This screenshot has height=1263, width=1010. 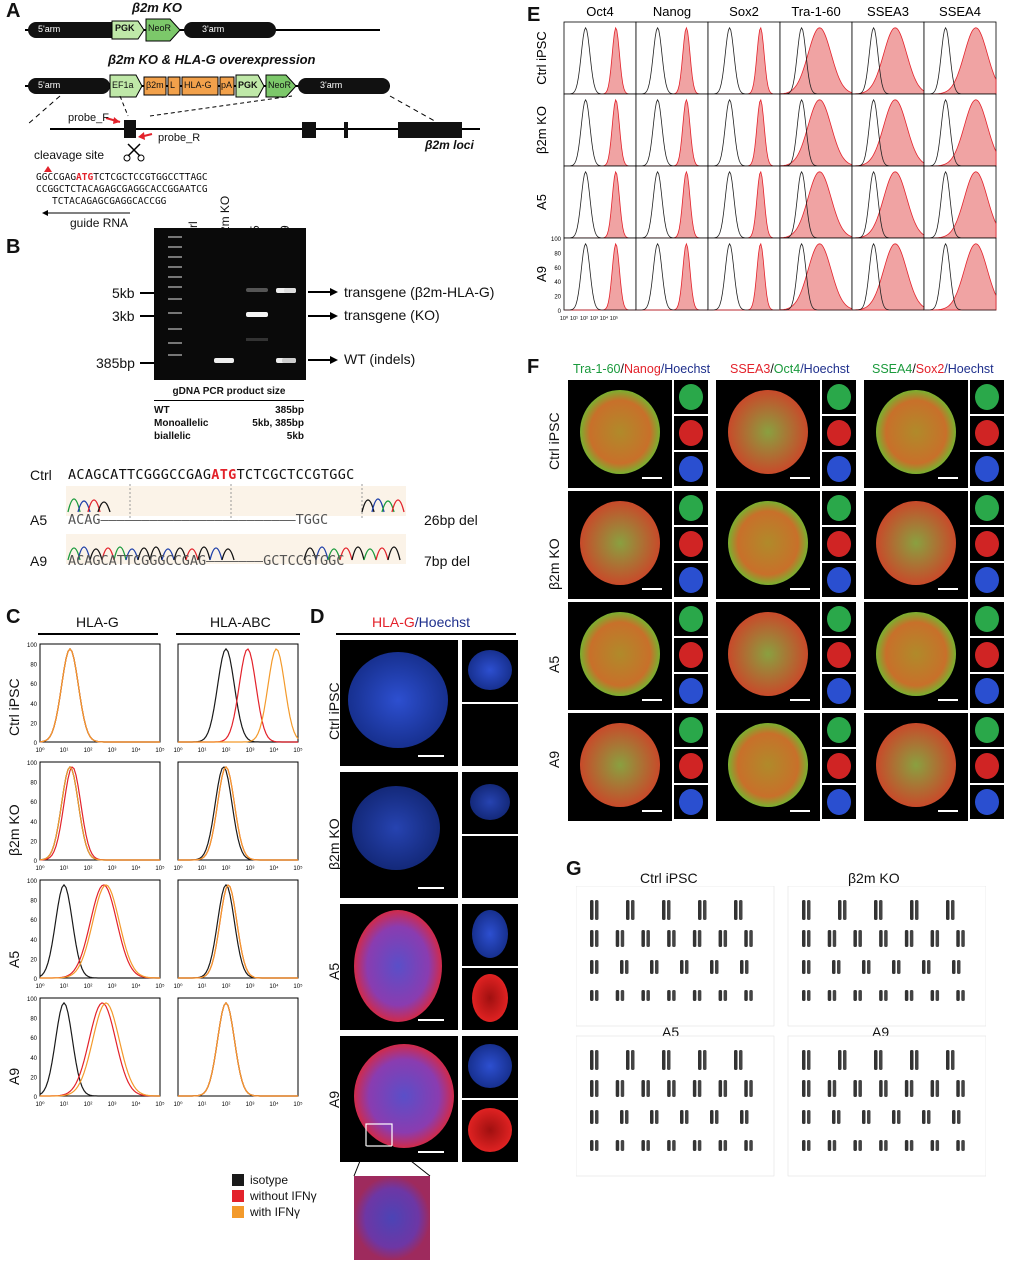 I want to click on probe-f-label: probe_F, so click(x=88, y=118).